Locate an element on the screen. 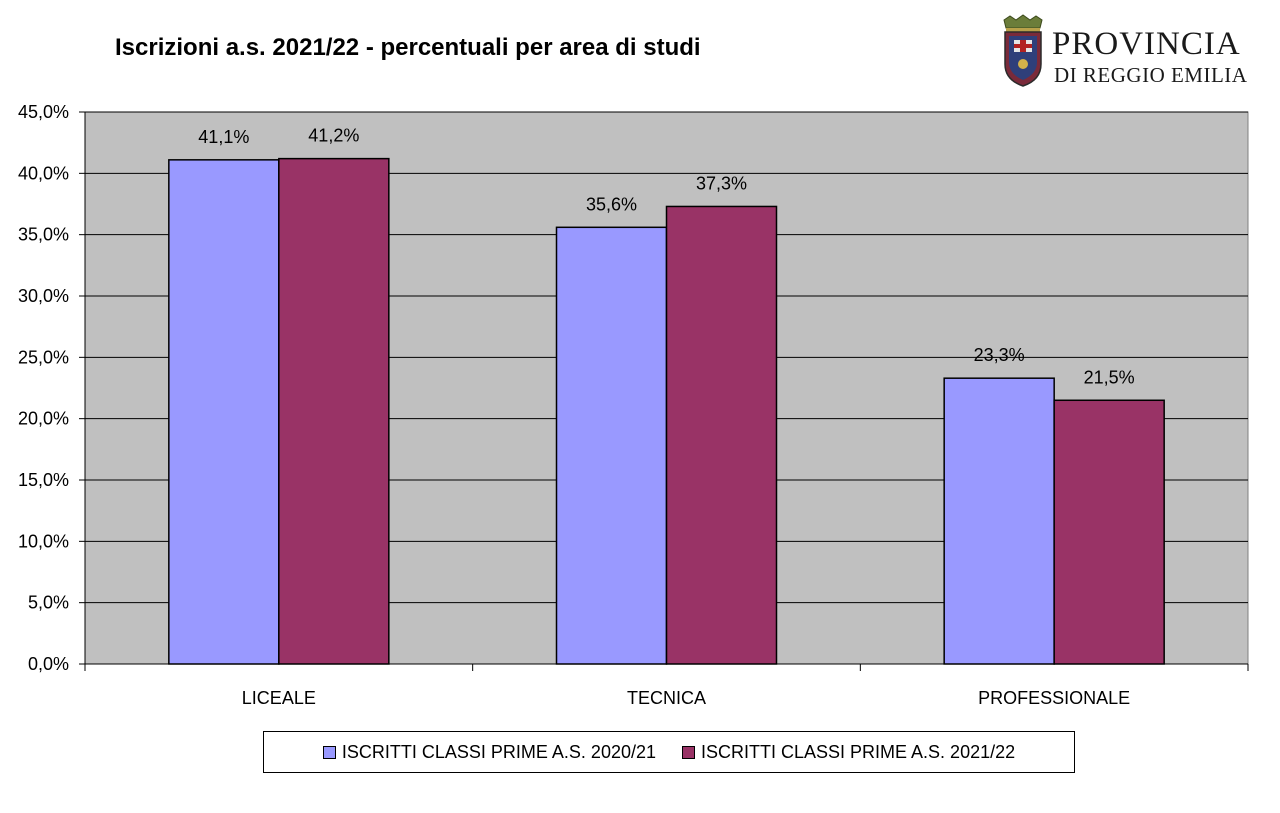  x-tick-labels: LICEALE TECNICA PROFESSIONALE is located at coordinates (686, 698).